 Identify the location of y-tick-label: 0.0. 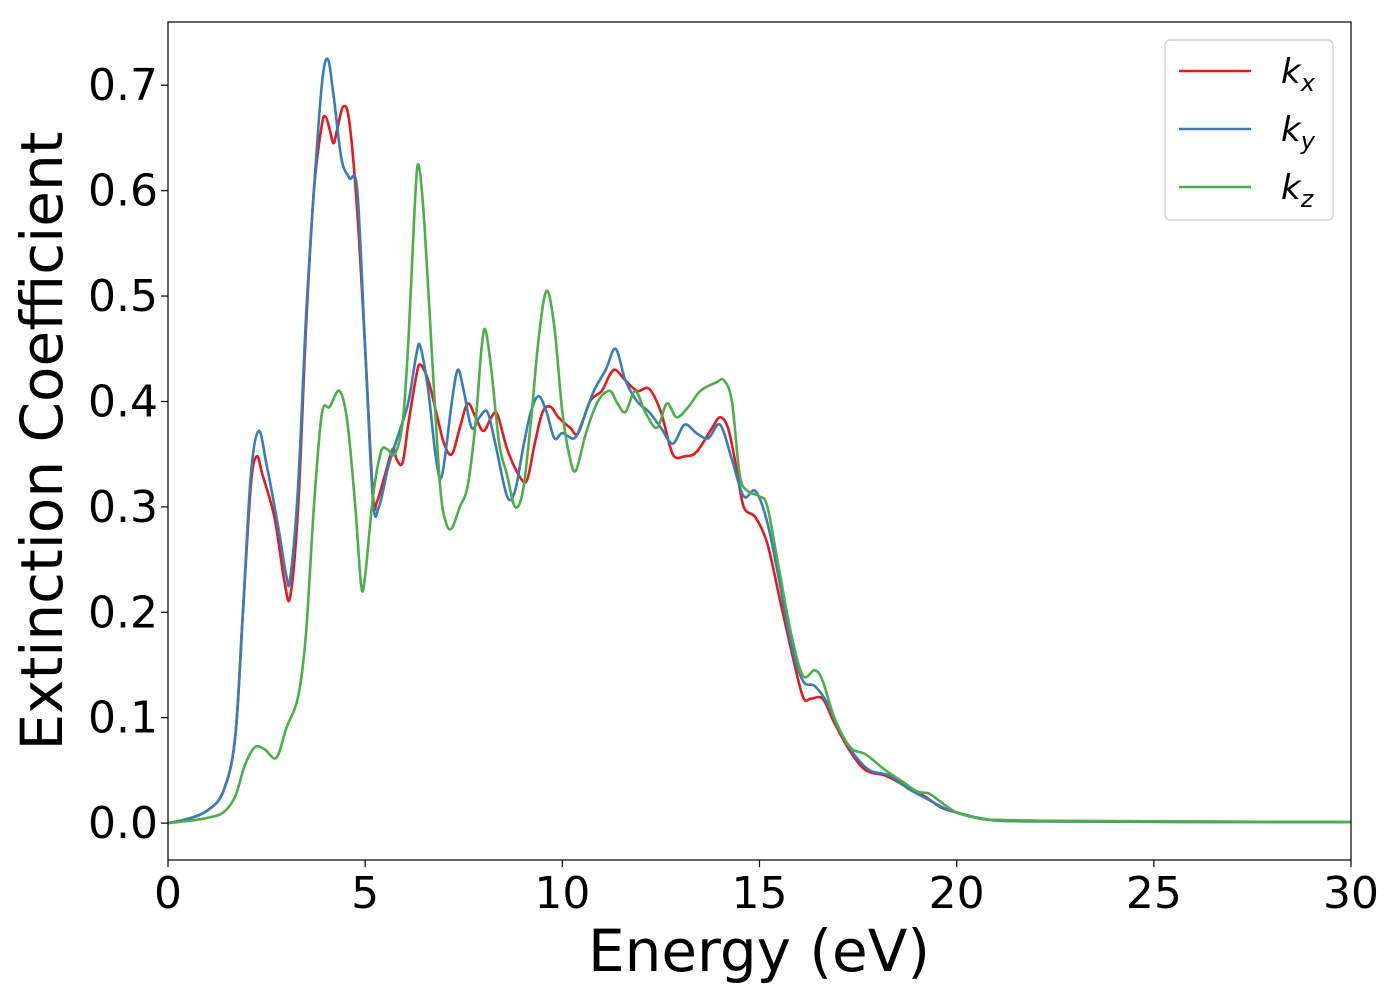
(123, 823).